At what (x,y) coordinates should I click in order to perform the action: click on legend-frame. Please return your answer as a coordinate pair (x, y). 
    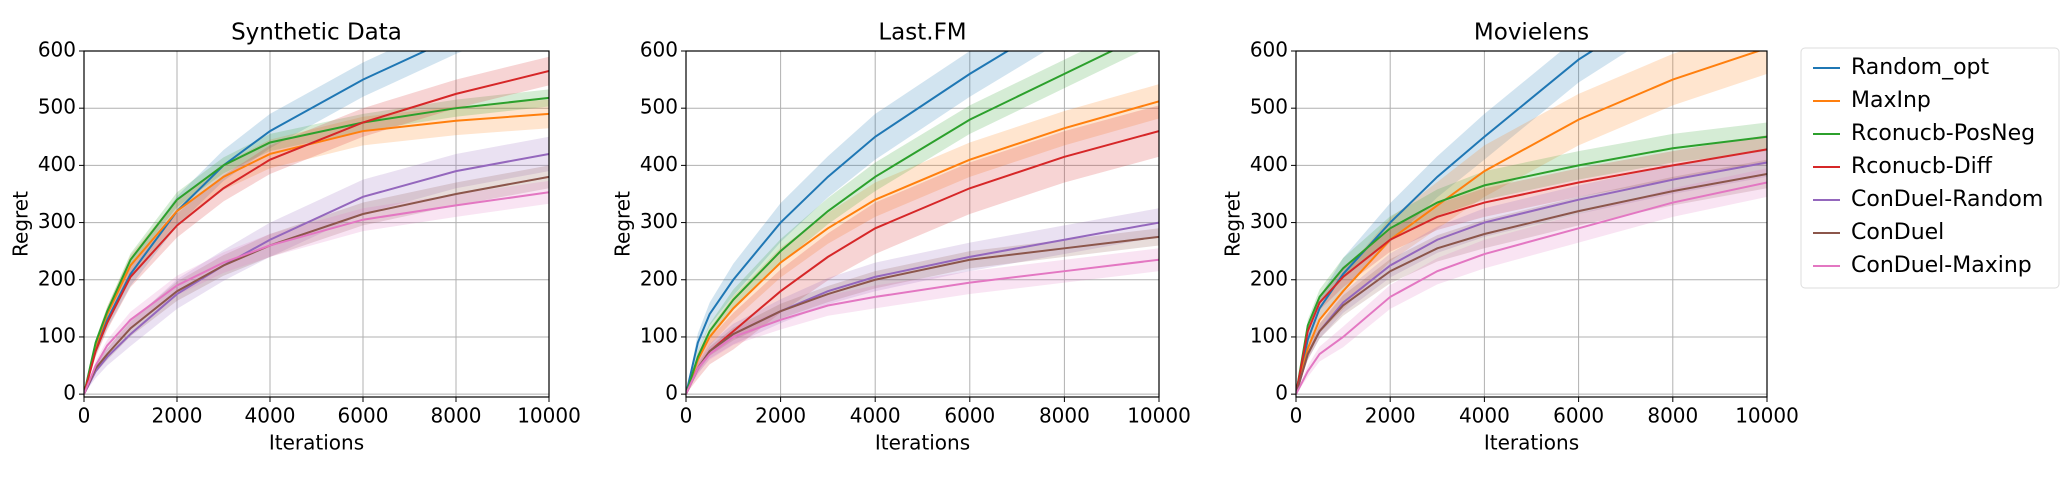
    Looking at the image, I should click on (1930, 168).